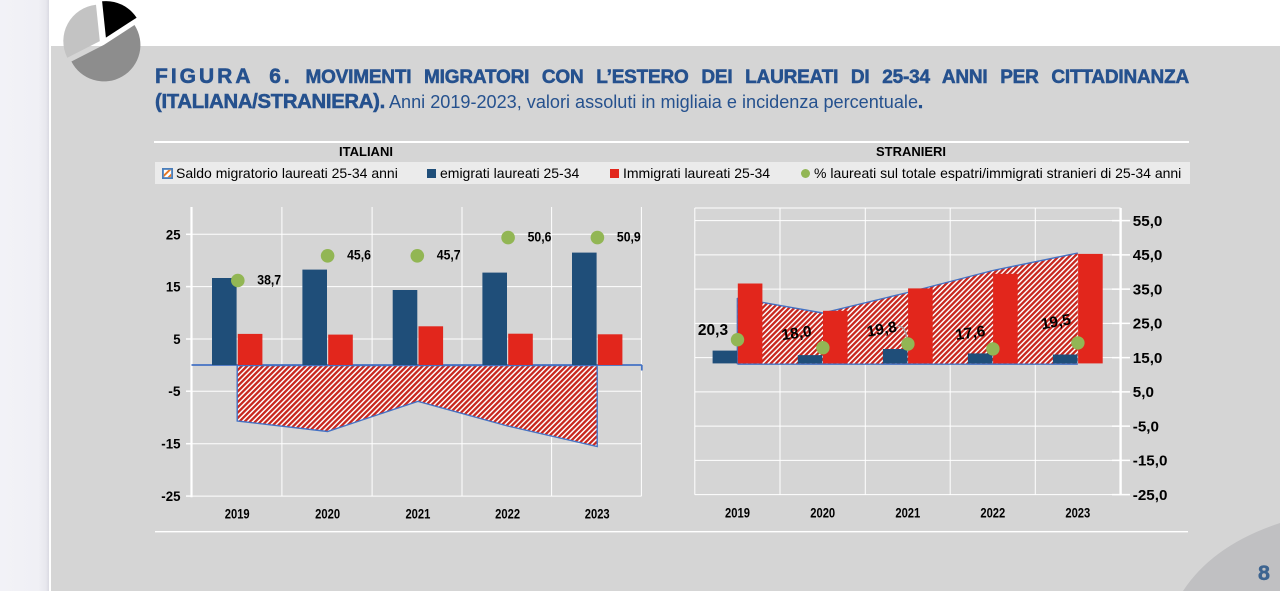 The image size is (1280, 591). Describe the element at coordinates (1146, 426) in the screenshot. I see `svg-text: -5,0` at that location.